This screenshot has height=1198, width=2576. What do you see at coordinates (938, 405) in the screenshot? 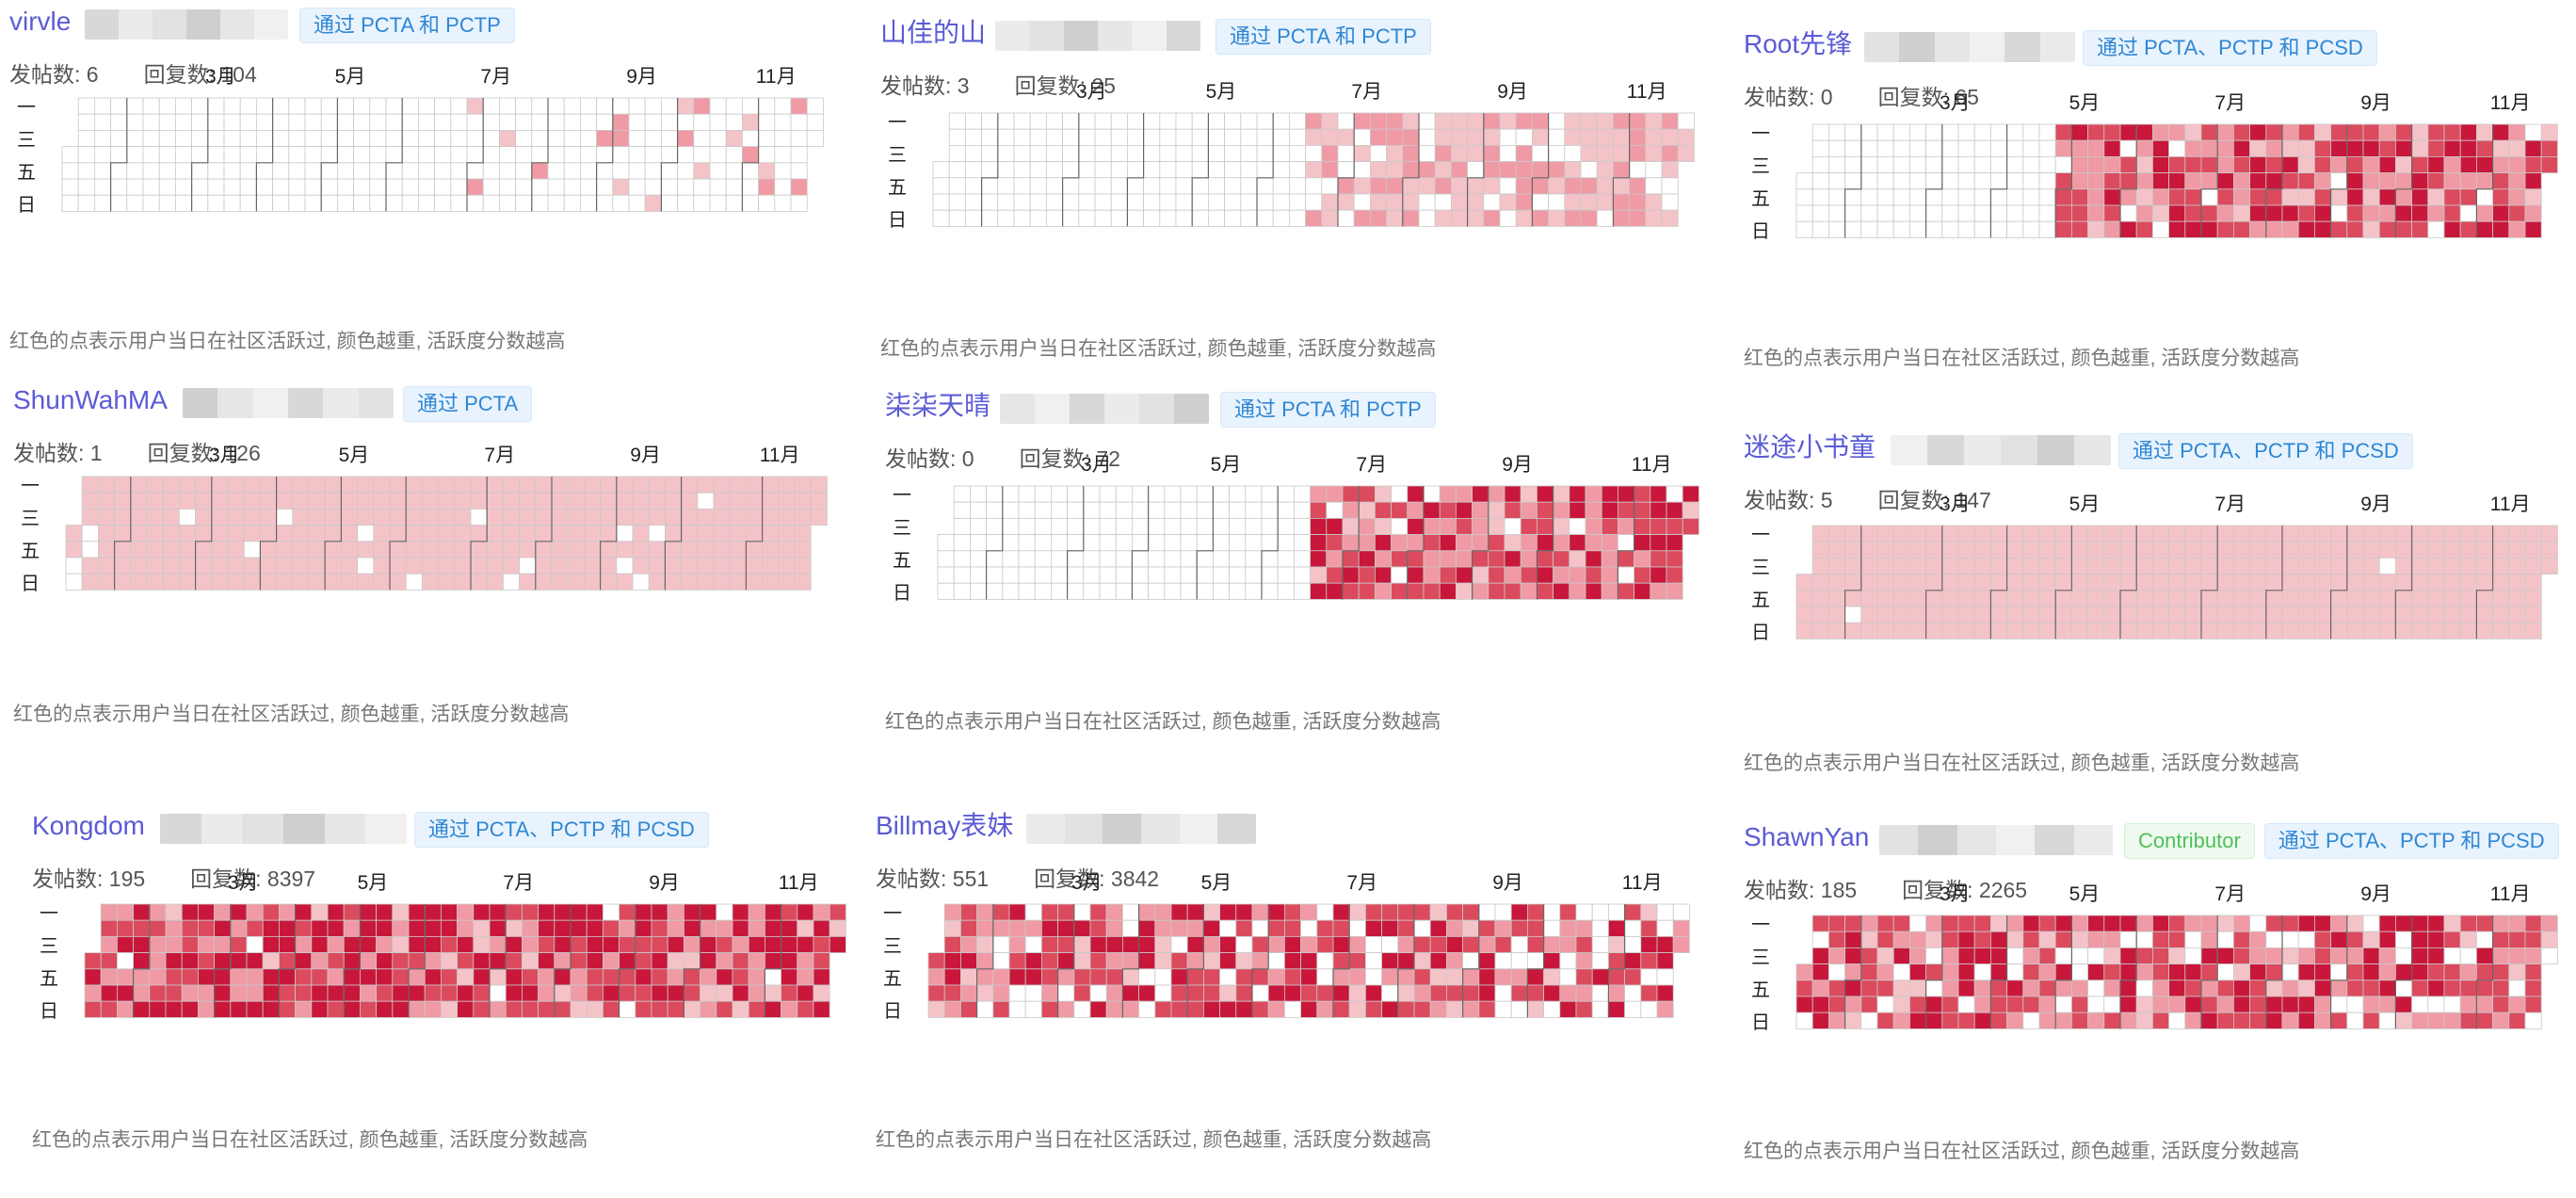
I see `user-name-link: 柒柒天晴` at bounding box center [938, 405].